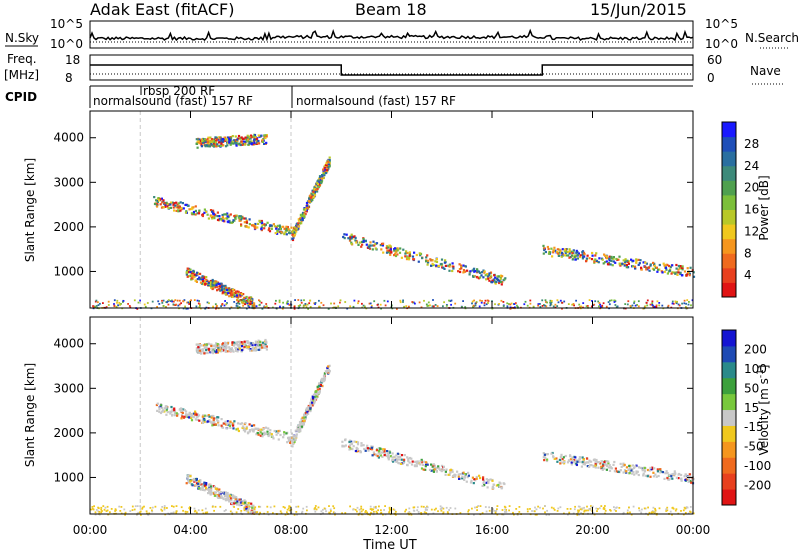 The height and width of the screenshot is (554, 800). I want to click on colorbar-swatch, so click(729, 159).